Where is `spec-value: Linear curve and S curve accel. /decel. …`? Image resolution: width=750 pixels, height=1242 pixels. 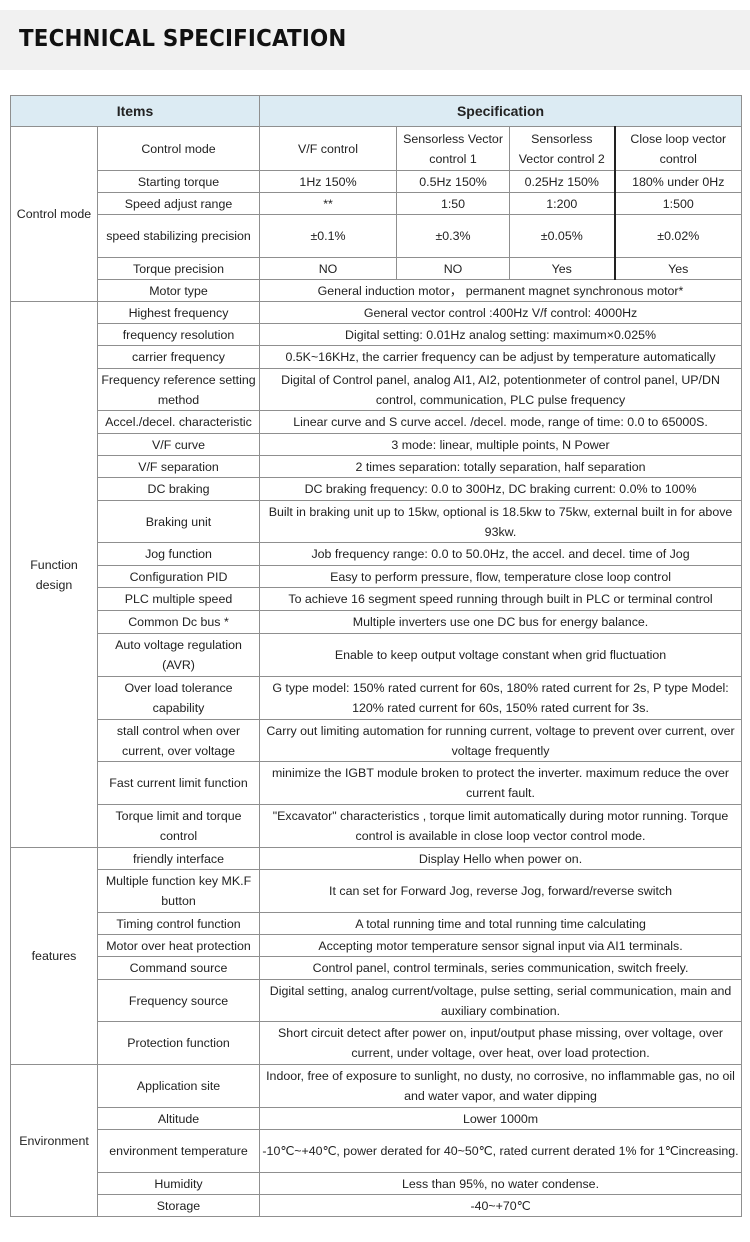
spec-value: Linear curve and S curve accel. /decel. … is located at coordinates (501, 422).